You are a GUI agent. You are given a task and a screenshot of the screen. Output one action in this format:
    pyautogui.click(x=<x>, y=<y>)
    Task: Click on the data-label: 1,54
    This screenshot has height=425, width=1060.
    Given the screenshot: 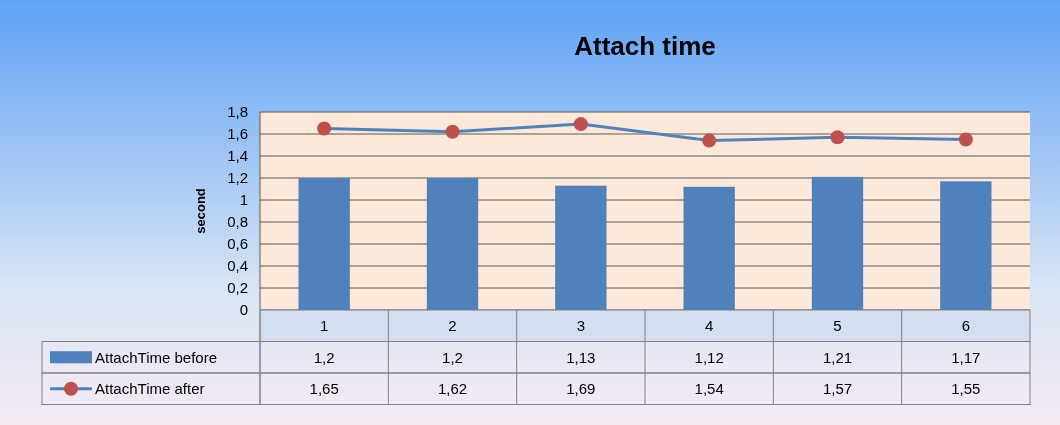 What is the action you would take?
    pyautogui.click(x=709, y=388)
    